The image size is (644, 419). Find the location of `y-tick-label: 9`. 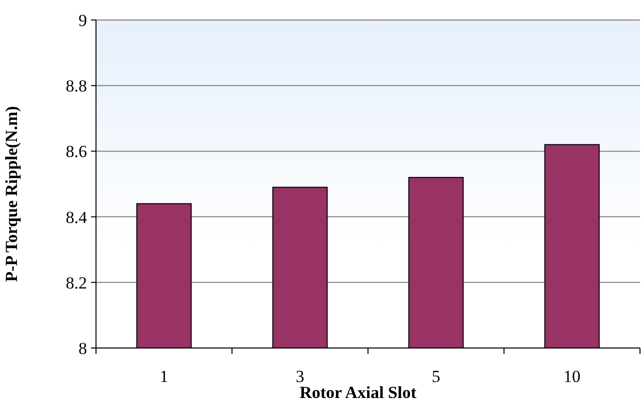

y-tick-label: 9 is located at coordinates (82, 20).